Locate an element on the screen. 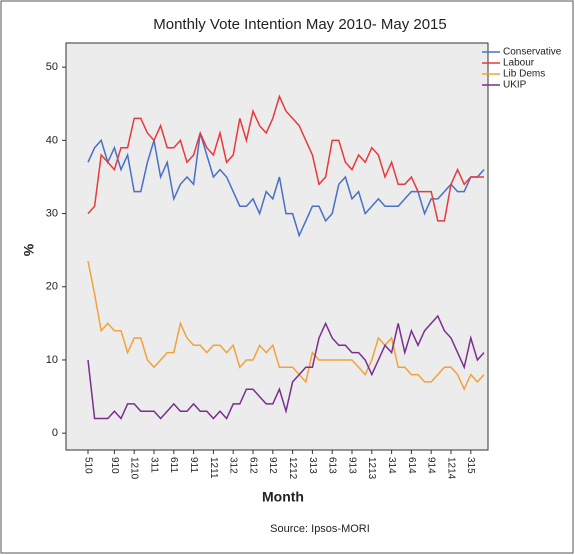 The width and height of the screenshot is (575, 555). x-tick-label: 510 is located at coordinates (87, 465).